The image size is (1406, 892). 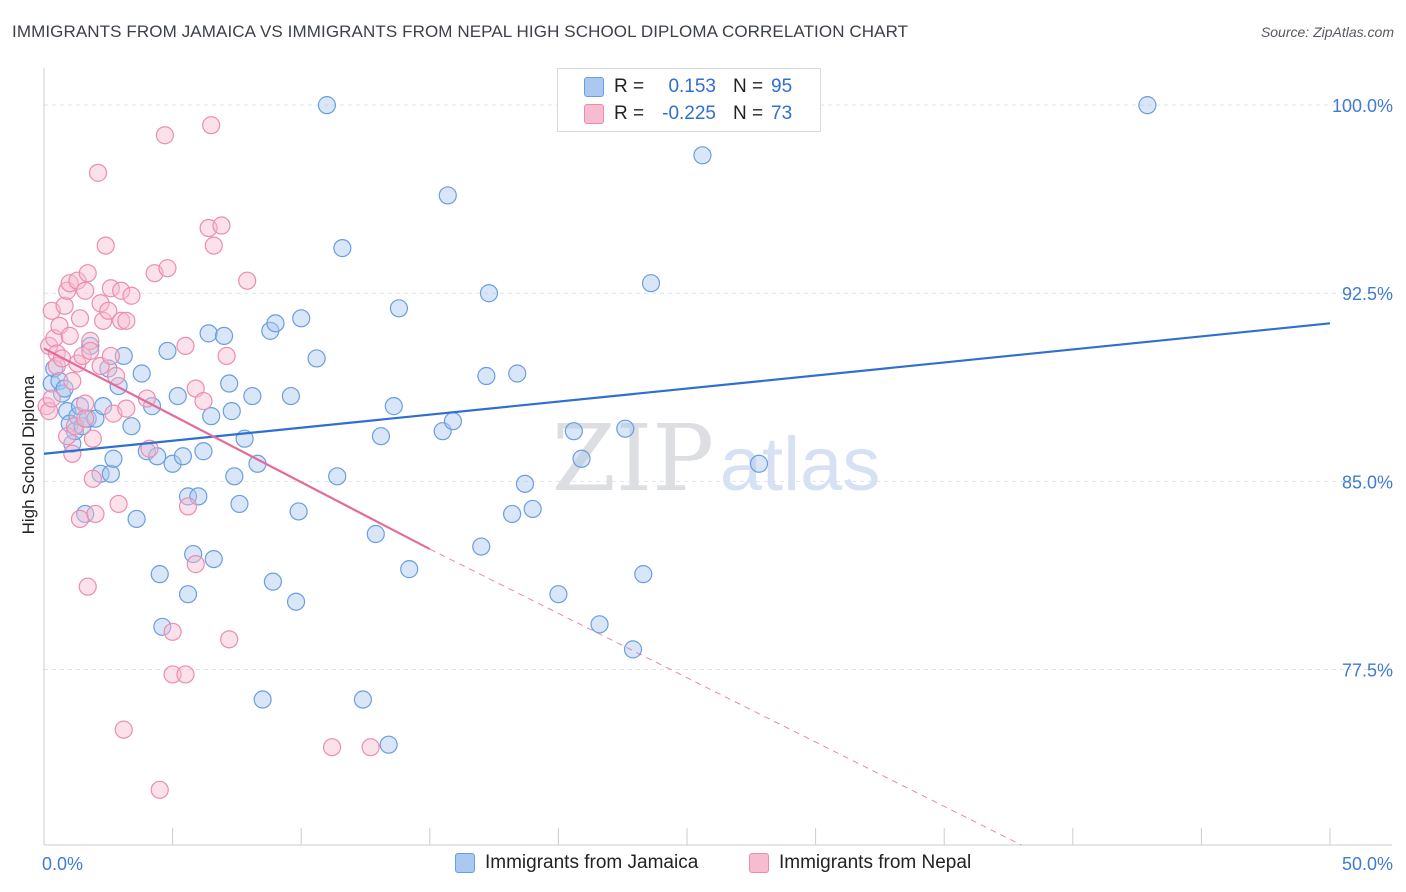 I want to click on y-axis-title: High School Diploma, so click(x=28, y=455).